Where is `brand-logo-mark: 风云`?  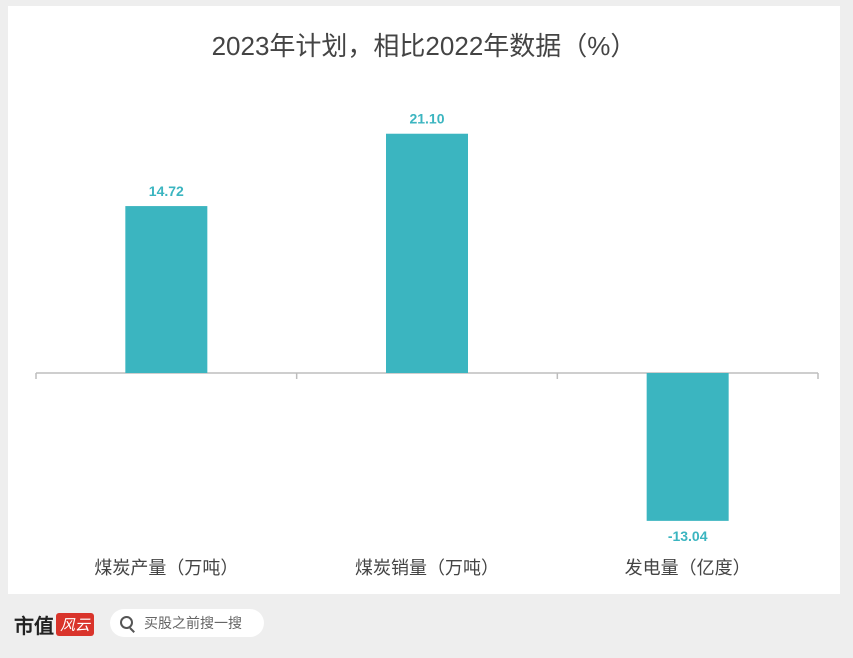 brand-logo-mark: 风云 is located at coordinates (75, 624).